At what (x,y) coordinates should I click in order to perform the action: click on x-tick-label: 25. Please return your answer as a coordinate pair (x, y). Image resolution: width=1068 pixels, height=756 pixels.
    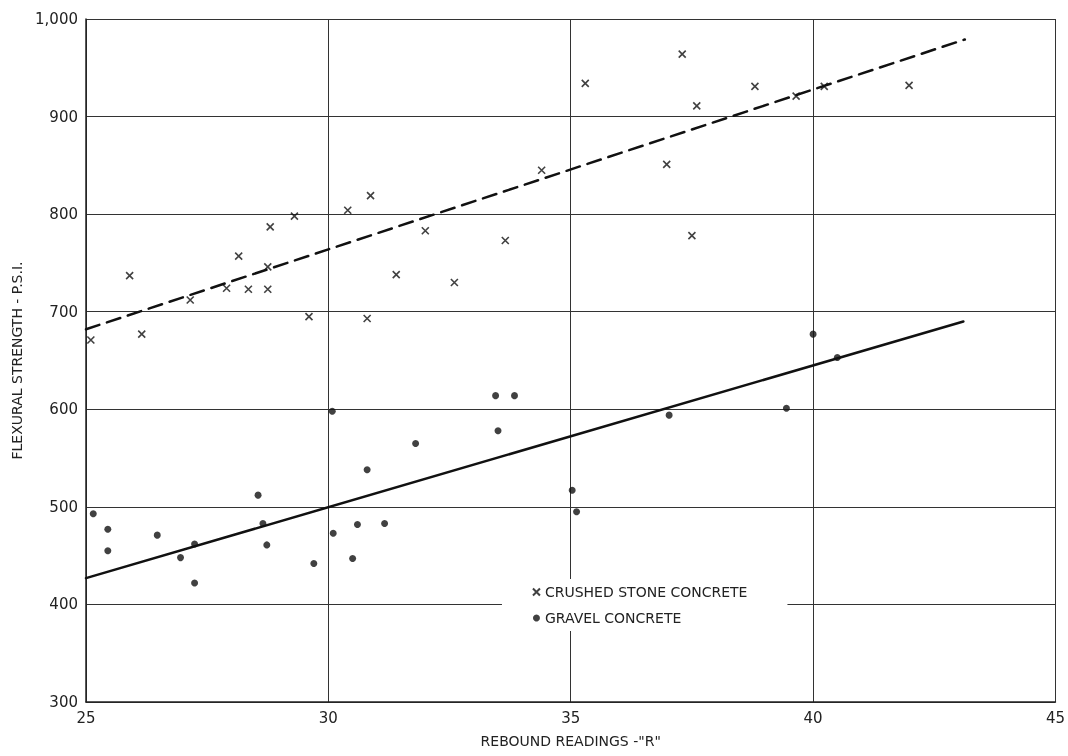
    Looking at the image, I should click on (86, 717).